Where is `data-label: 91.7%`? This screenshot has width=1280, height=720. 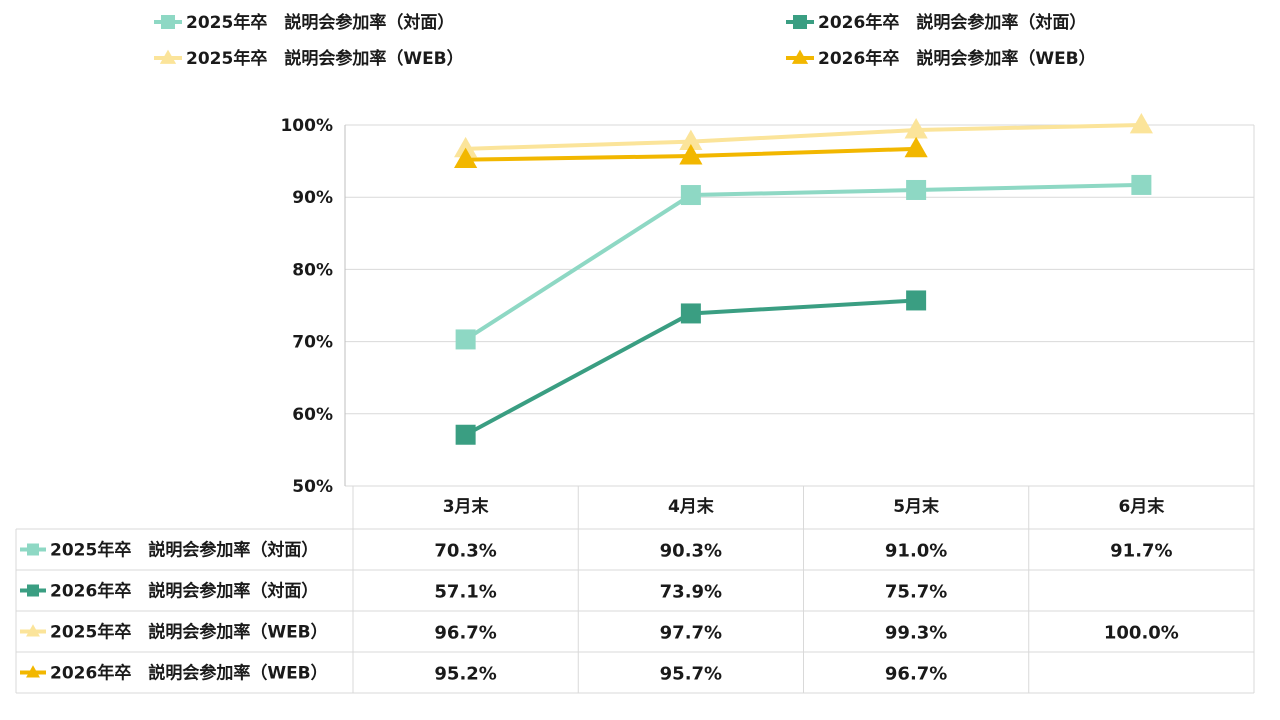
data-label: 91.7% is located at coordinates (1141, 551).